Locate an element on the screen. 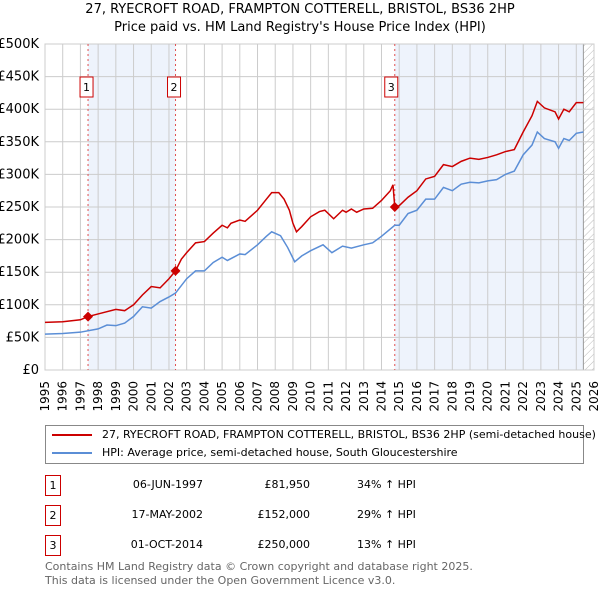 The height and width of the screenshot is (590, 600). y-tick-label: £100K is located at coordinates (19, 305).